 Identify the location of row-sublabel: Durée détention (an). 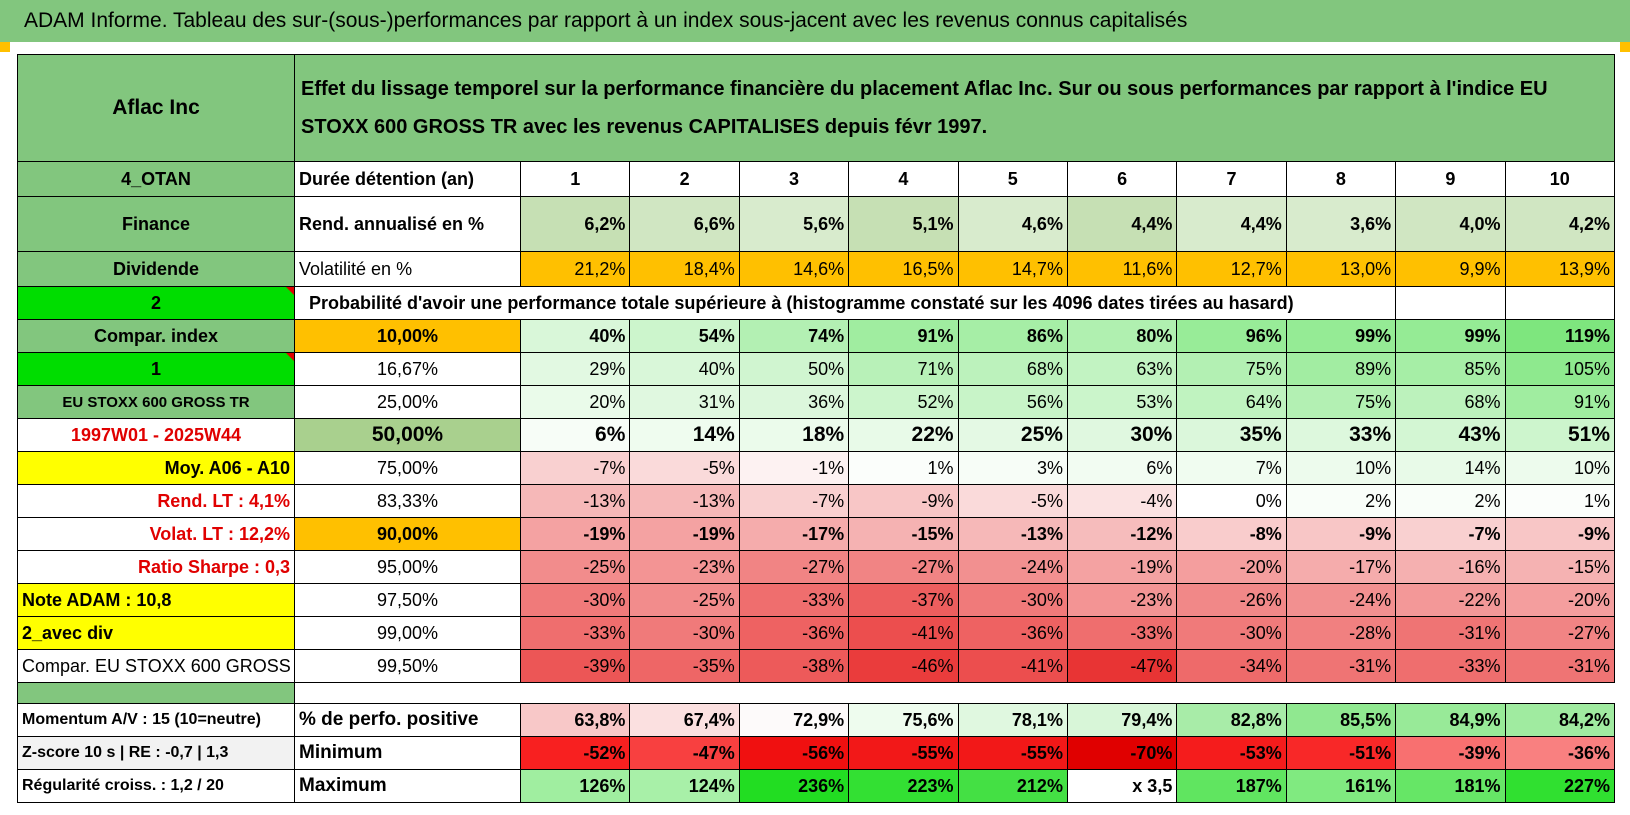
(407, 179).